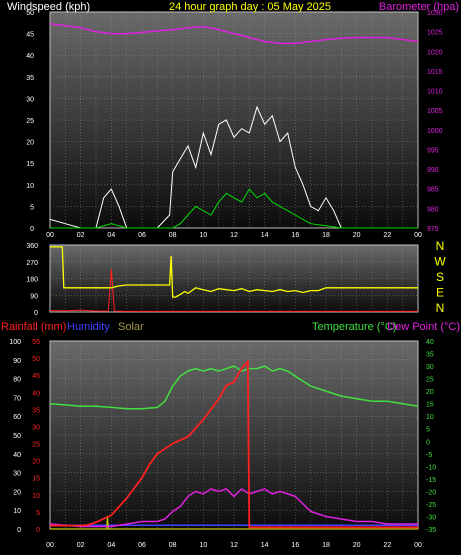 The image size is (461, 555). I want to click on direction-gridlines, so click(234, 278).